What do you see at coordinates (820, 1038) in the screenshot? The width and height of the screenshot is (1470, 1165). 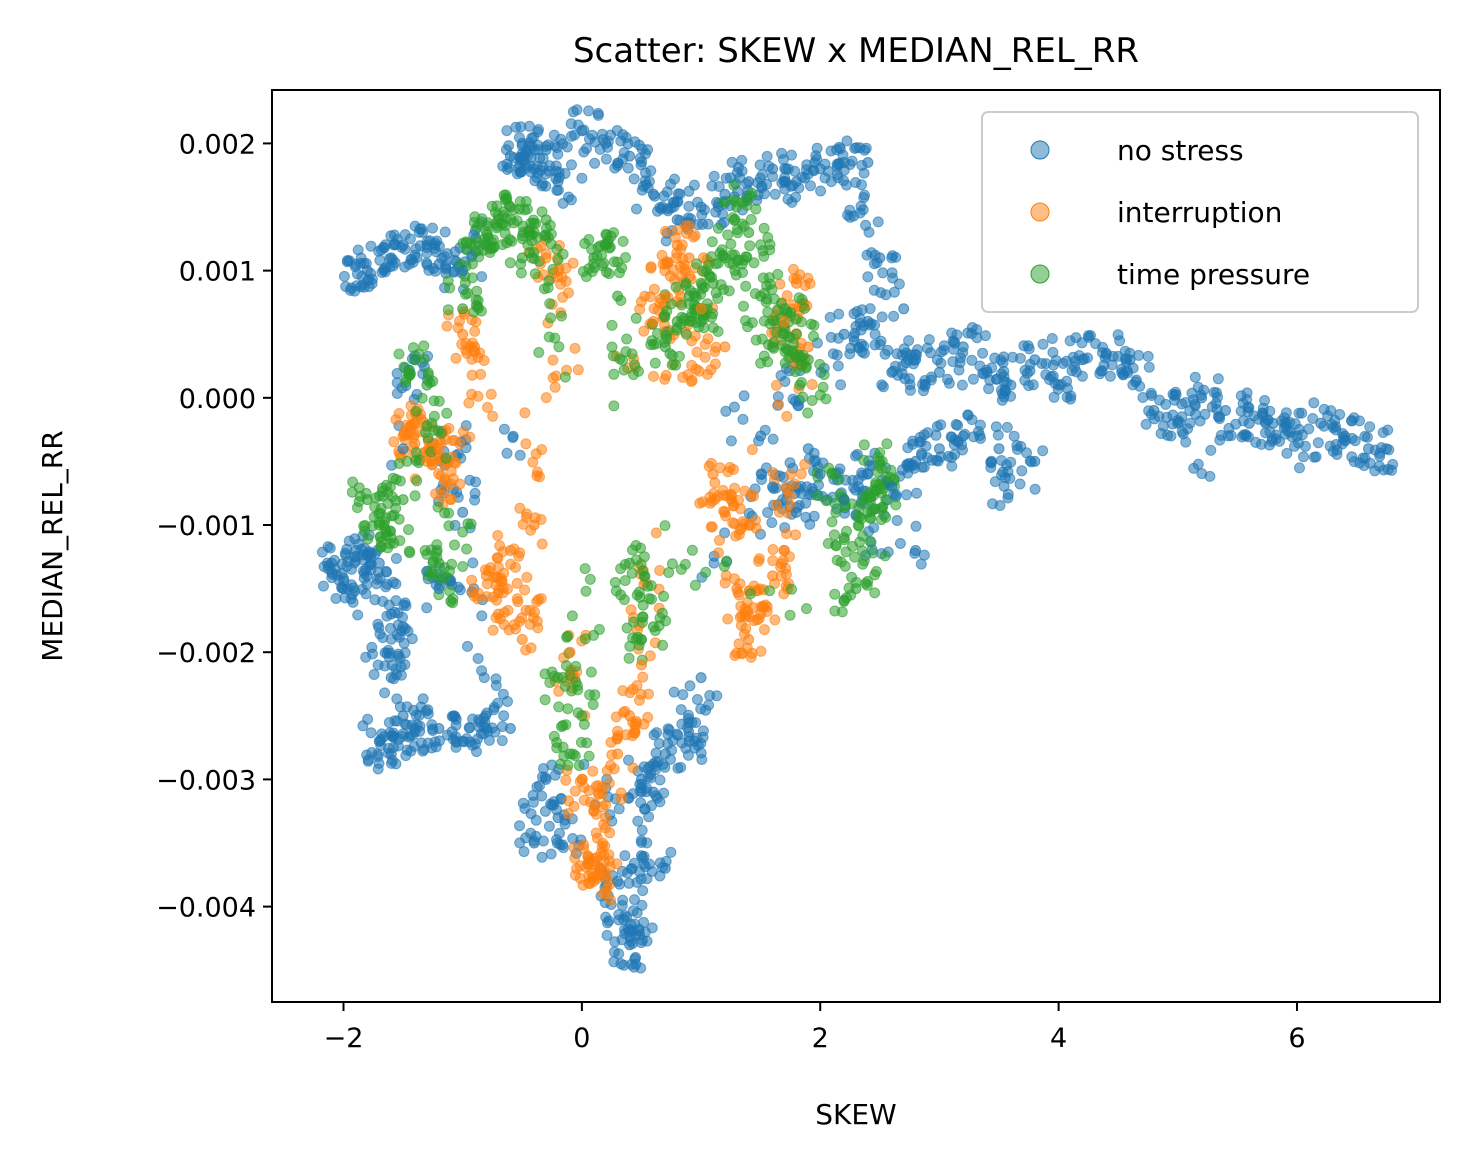 I see `x-tick-label: 2` at bounding box center [820, 1038].